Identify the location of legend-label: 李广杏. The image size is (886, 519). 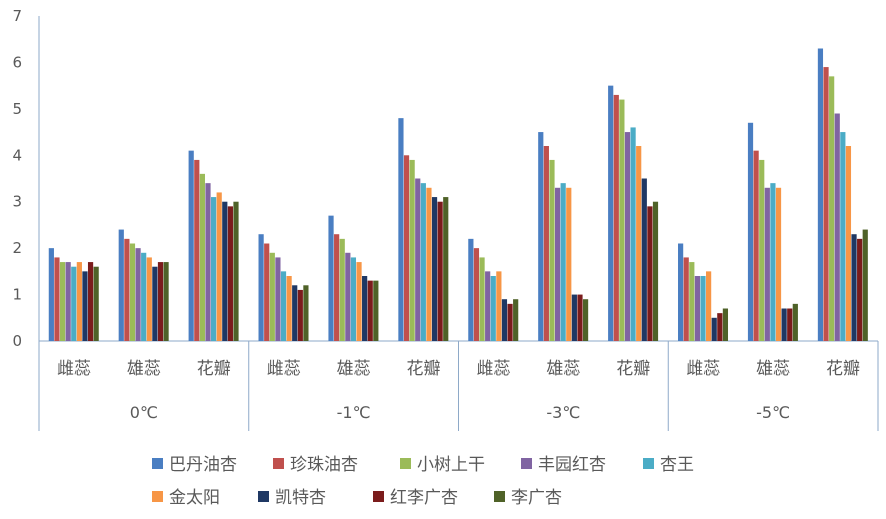
(536, 498).